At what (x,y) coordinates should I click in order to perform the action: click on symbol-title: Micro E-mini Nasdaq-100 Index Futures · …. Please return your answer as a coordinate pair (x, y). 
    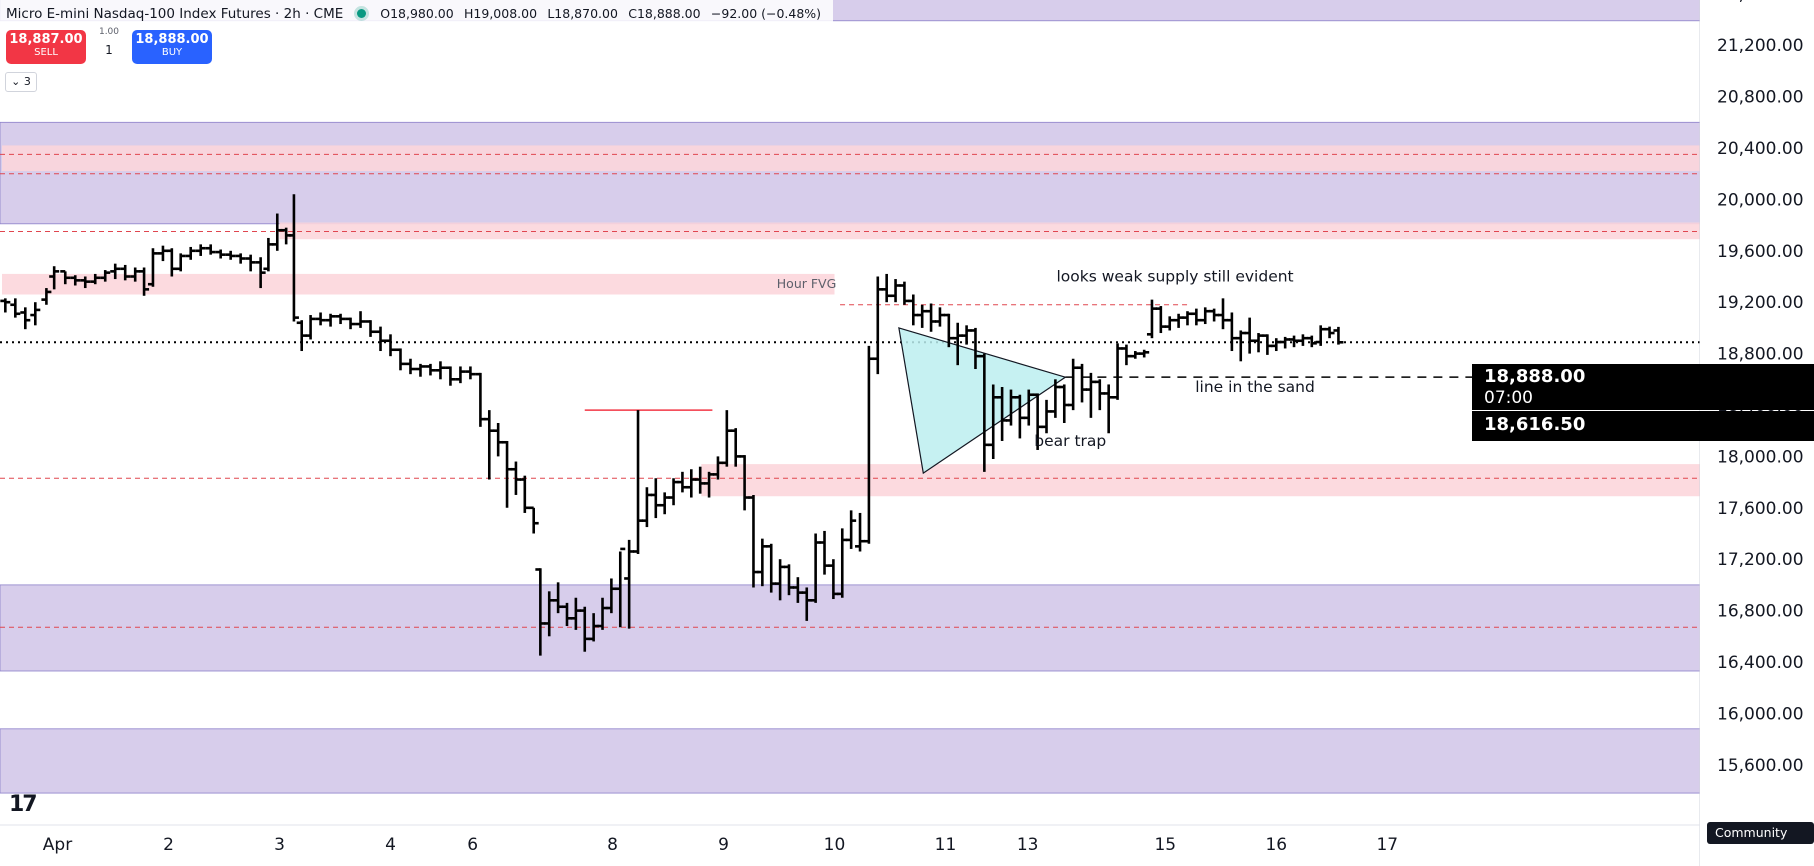
    Looking at the image, I should click on (175, 13).